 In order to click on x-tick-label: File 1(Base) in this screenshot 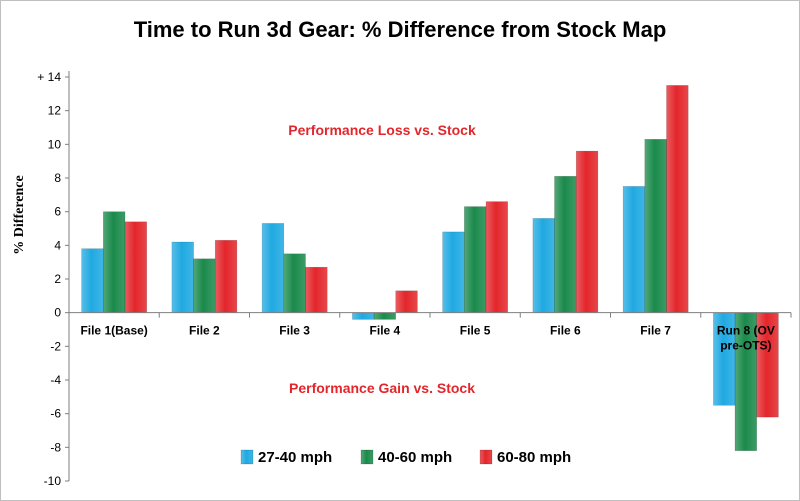, I will do `click(113, 331)`.